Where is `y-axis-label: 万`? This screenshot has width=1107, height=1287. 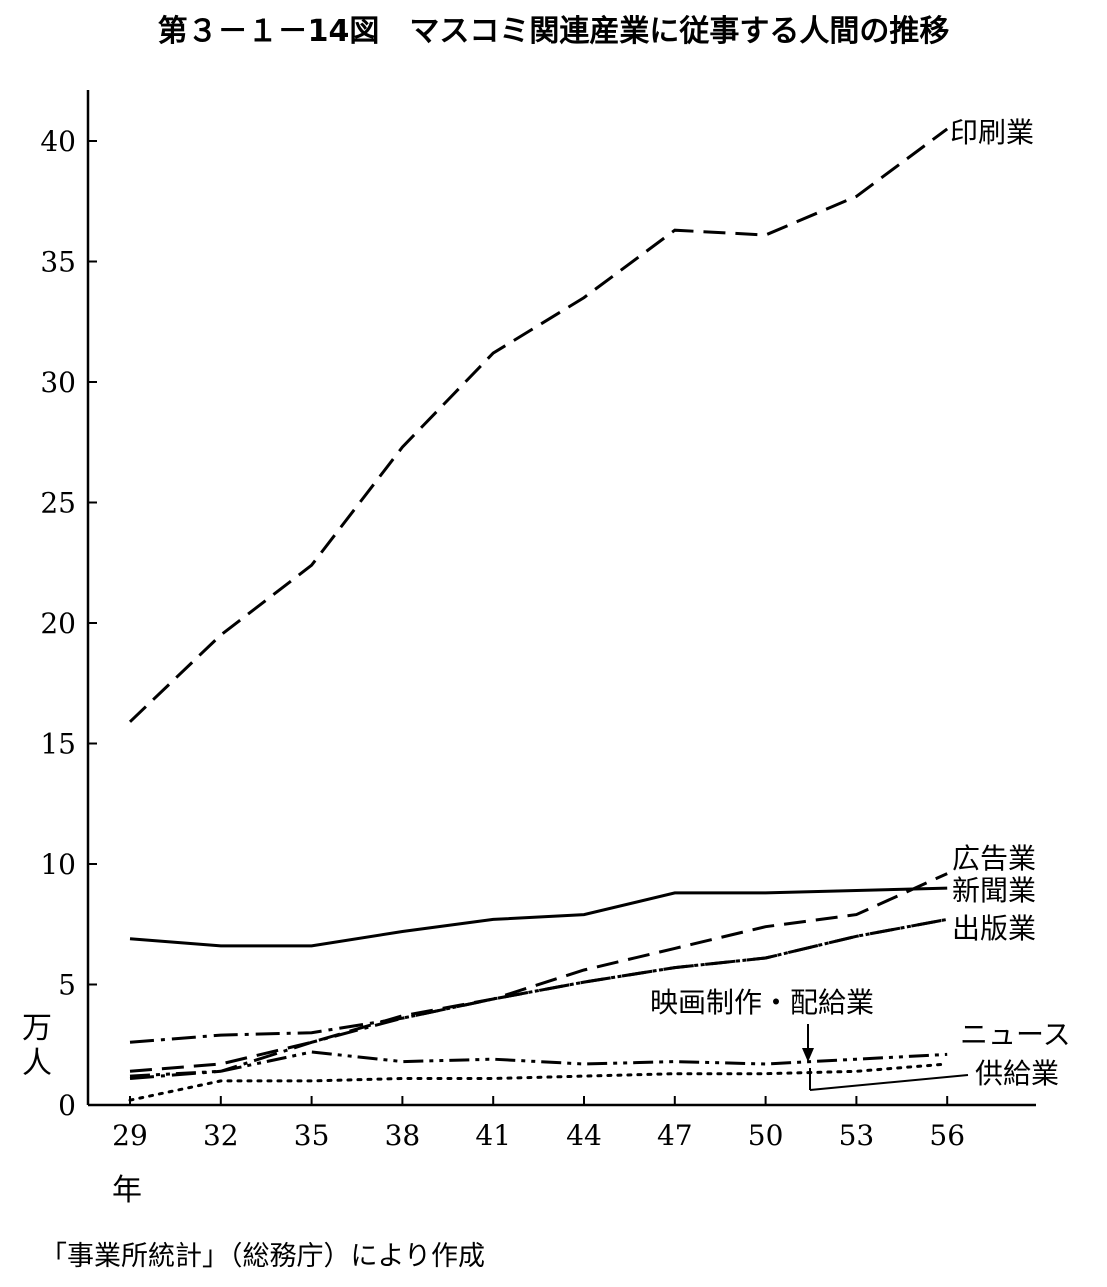
y-axis-label: 万 is located at coordinates (37, 1028).